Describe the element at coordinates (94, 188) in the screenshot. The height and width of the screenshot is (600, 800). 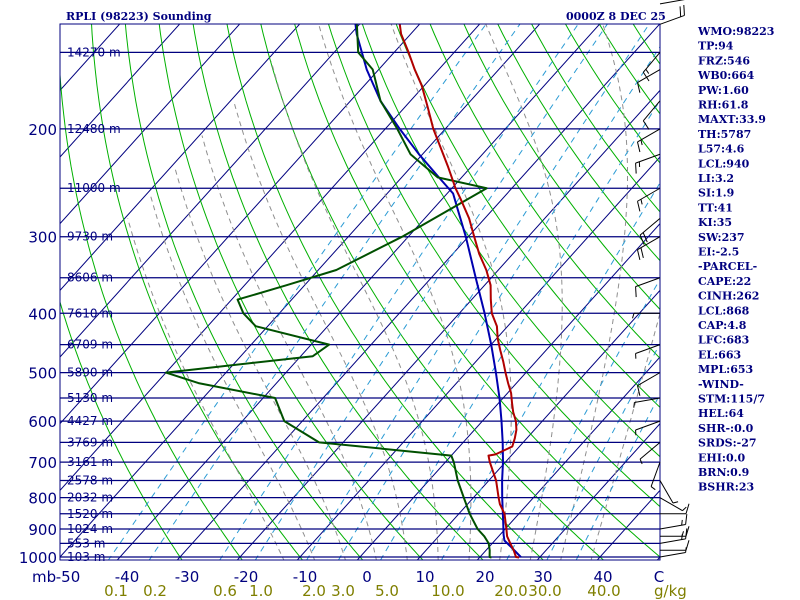
I see `height-label: 11000 m` at that location.